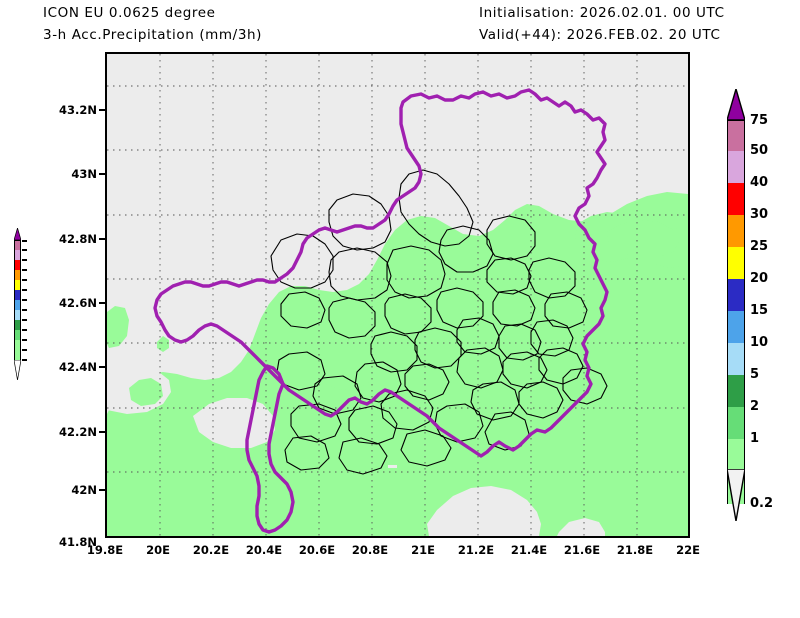 The image size is (800, 618). What do you see at coordinates (747, 163) in the screenshot?
I see `colorbar-band-50: 50` at bounding box center [747, 163].